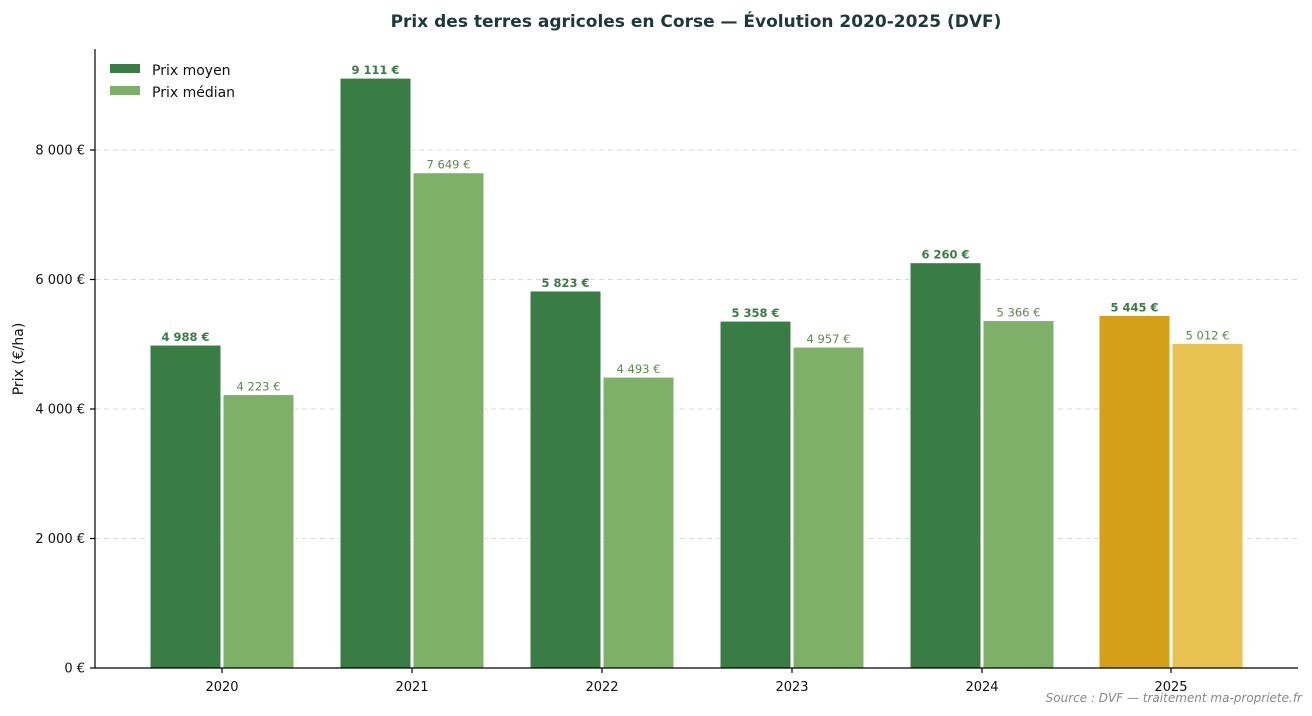 This screenshot has width=1312, height=716. What do you see at coordinates (1170, 687) in the screenshot?
I see `x-tick-label: 2025` at bounding box center [1170, 687].